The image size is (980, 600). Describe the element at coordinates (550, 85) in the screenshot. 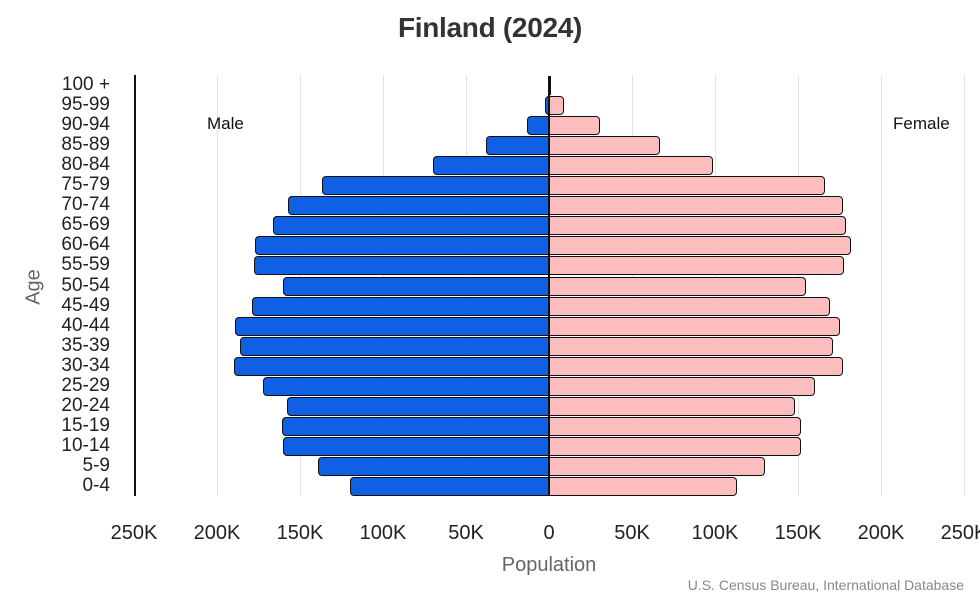

I see `female-bar-100plus` at that location.